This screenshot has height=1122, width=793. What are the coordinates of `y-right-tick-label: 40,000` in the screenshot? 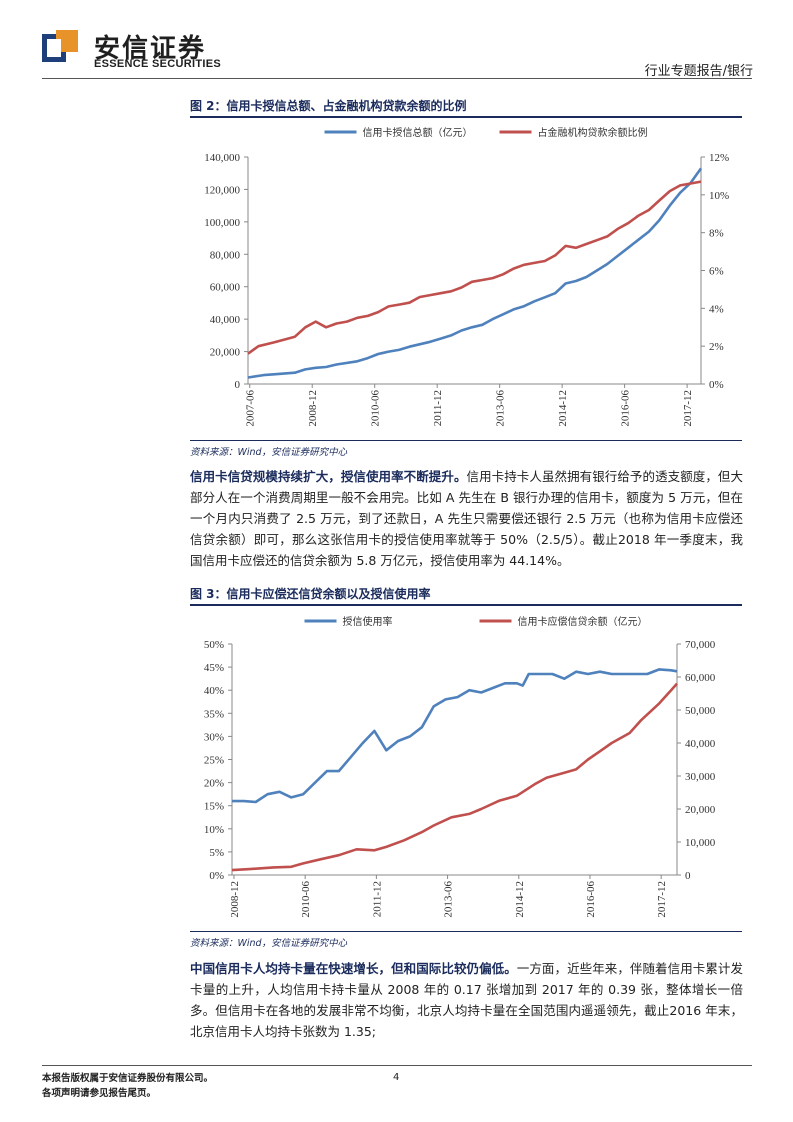 It's located at (700, 744).